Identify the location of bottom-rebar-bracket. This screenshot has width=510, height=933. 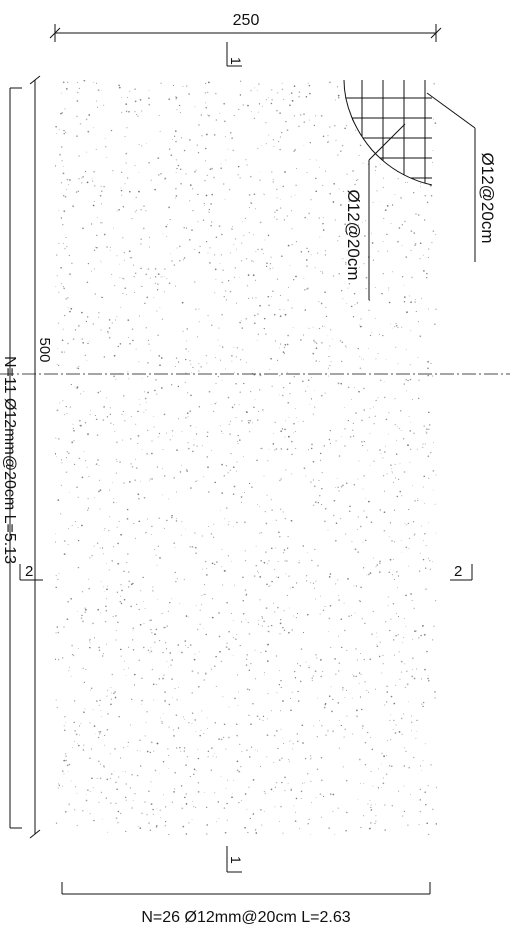
(246, 888).